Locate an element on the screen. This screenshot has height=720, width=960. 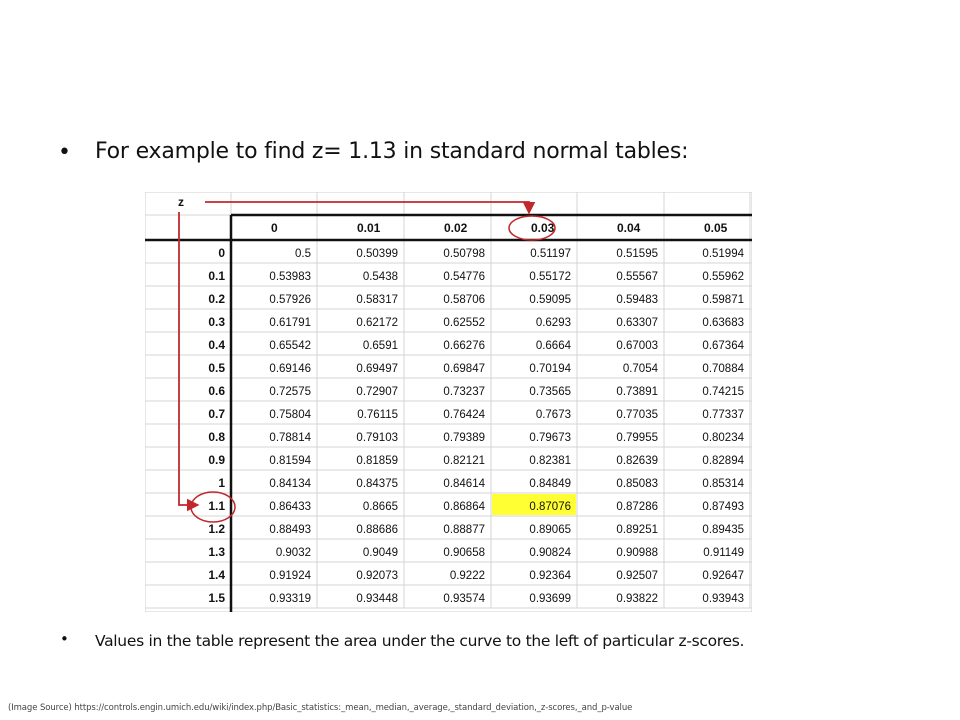
table-cell: 0.69847 is located at coordinates (464, 369).